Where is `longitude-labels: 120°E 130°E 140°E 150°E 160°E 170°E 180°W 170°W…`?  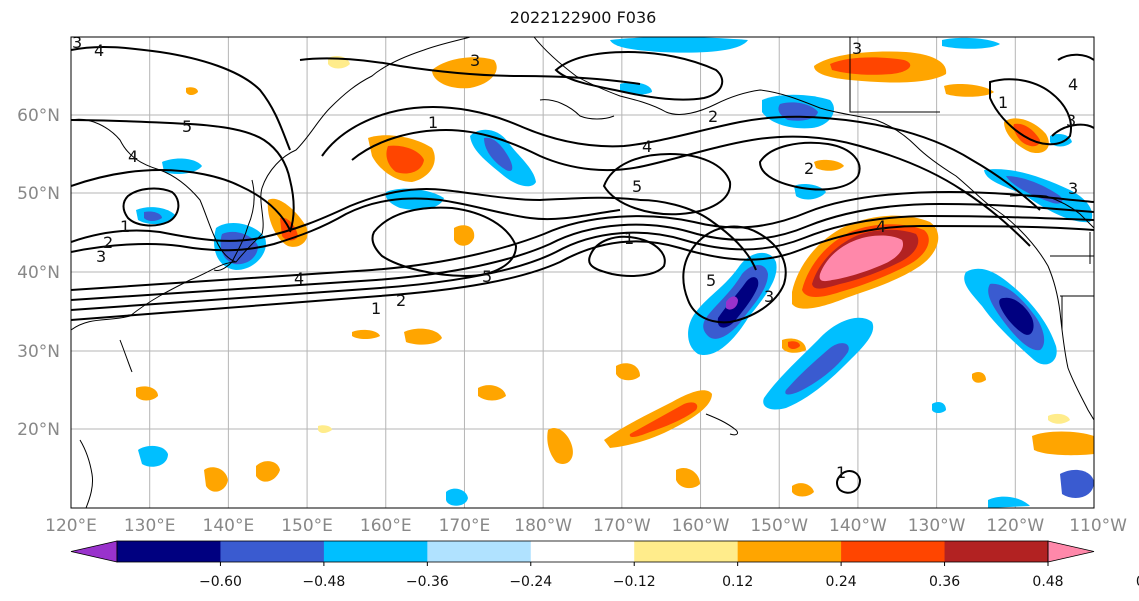 longitude-labels: 120°E 130°E 140°E 150°E 160°E 170°E 180°W 170°W… is located at coordinates (586, 526).